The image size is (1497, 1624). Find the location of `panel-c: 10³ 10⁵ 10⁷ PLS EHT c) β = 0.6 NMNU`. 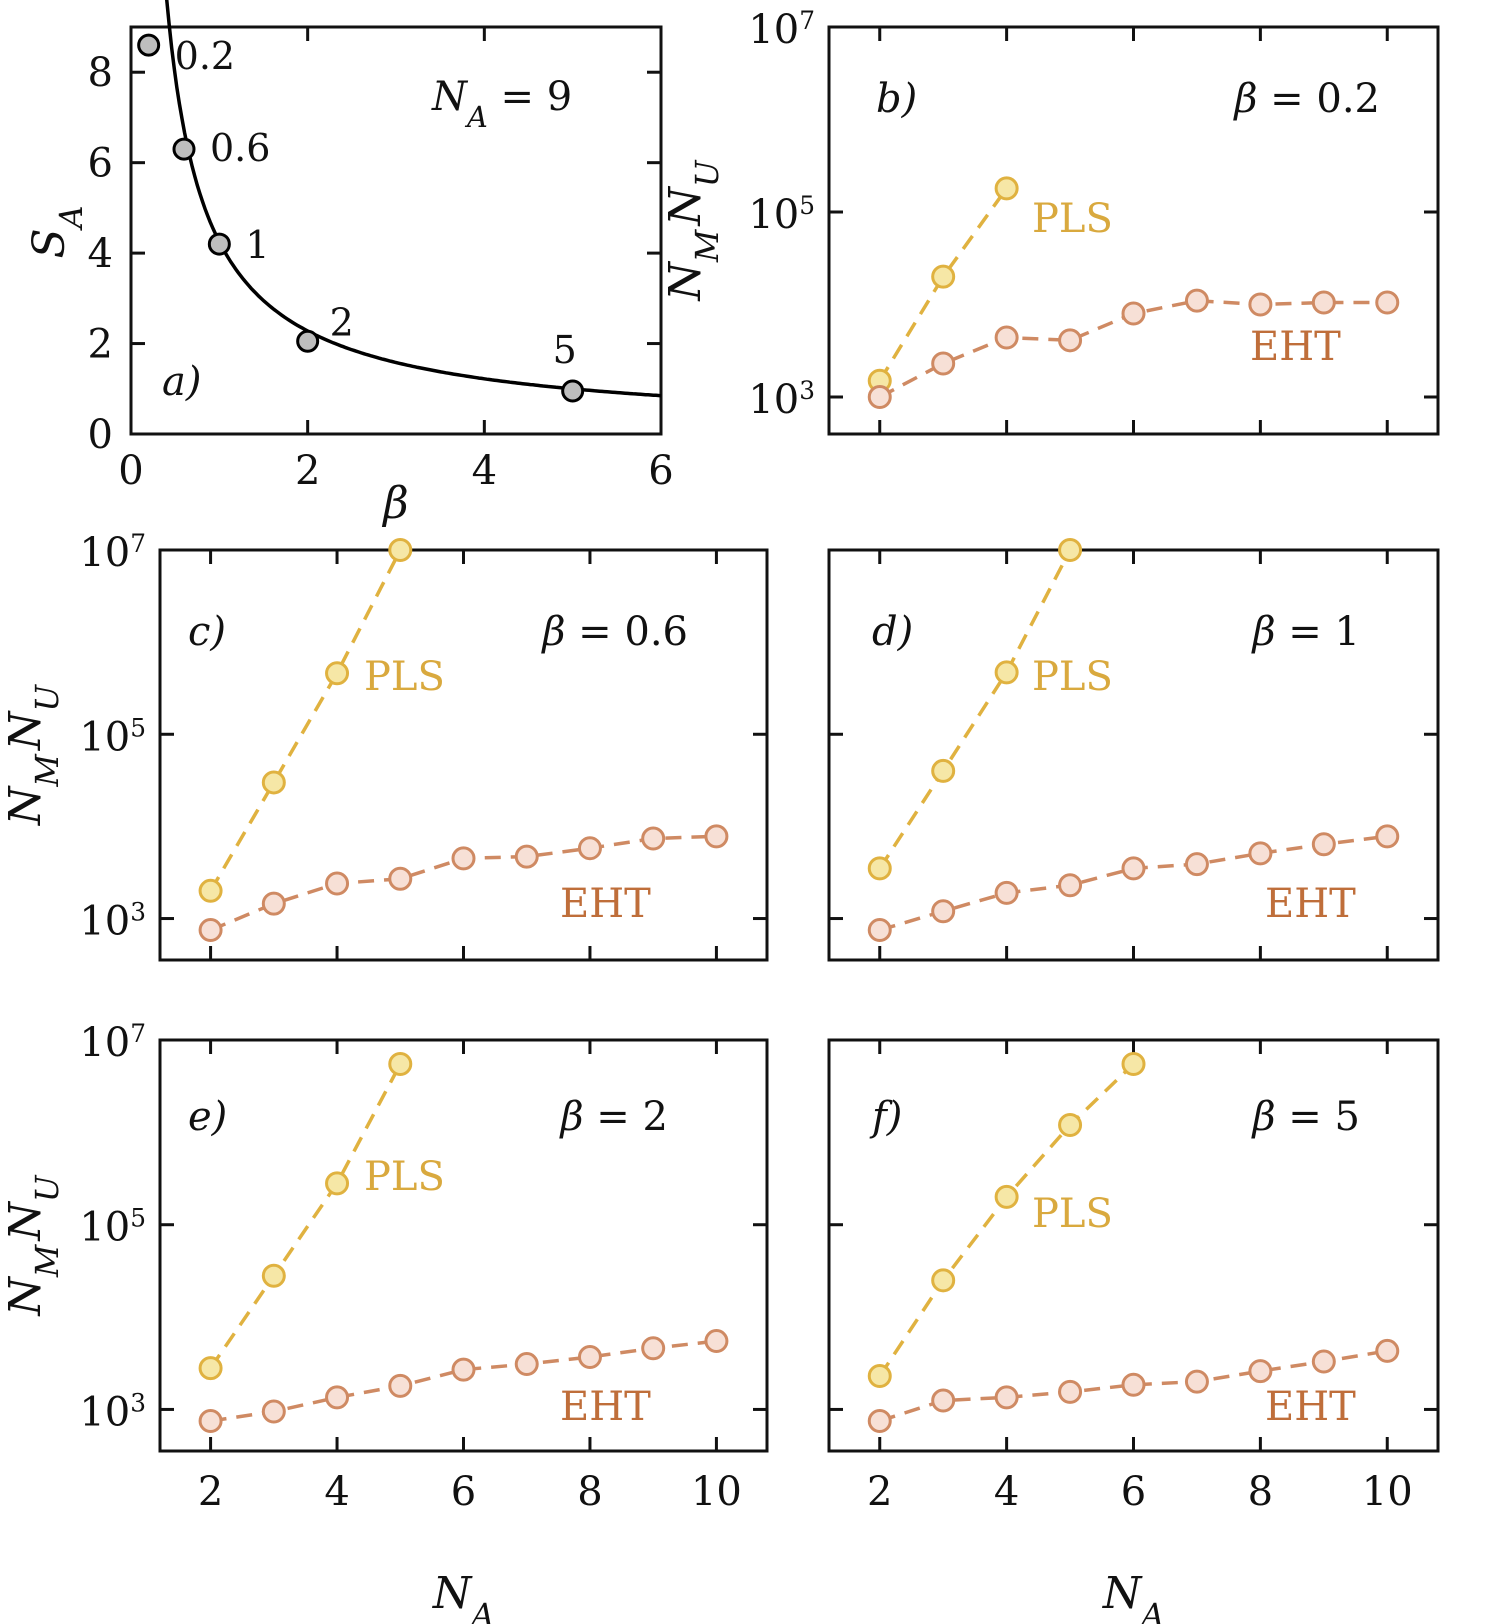

panel-c: 10³ 10⁵ 10⁷ PLS EHT c) β = 0.6 NMNU is located at coordinates (384, 745).